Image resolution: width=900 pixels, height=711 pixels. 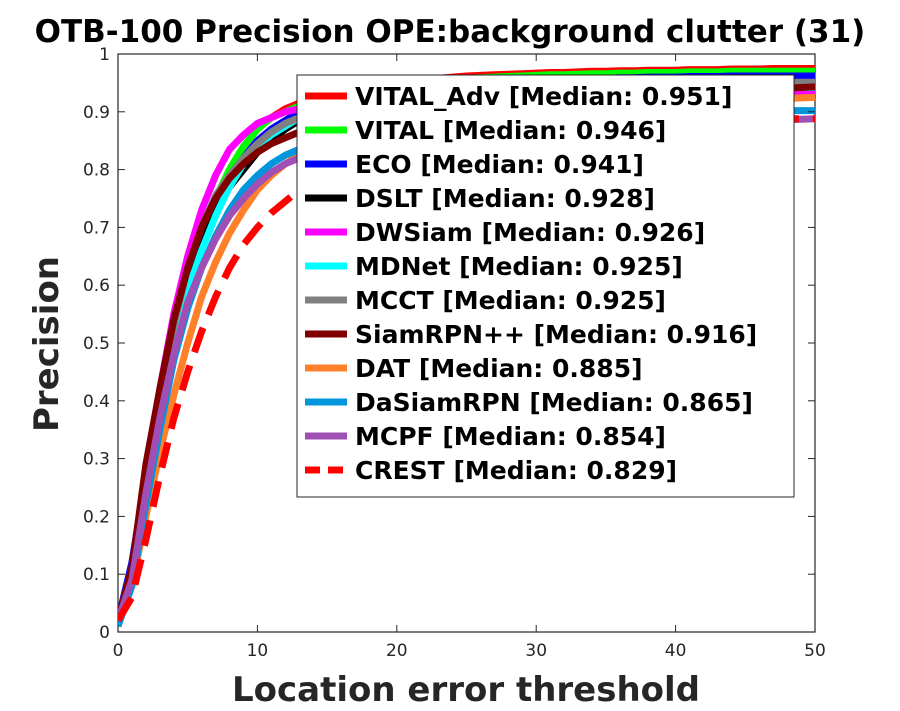 What do you see at coordinates (499, 368) in the screenshot?
I see `legend-entry: DAT [Median: 0.885]` at bounding box center [499, 368].